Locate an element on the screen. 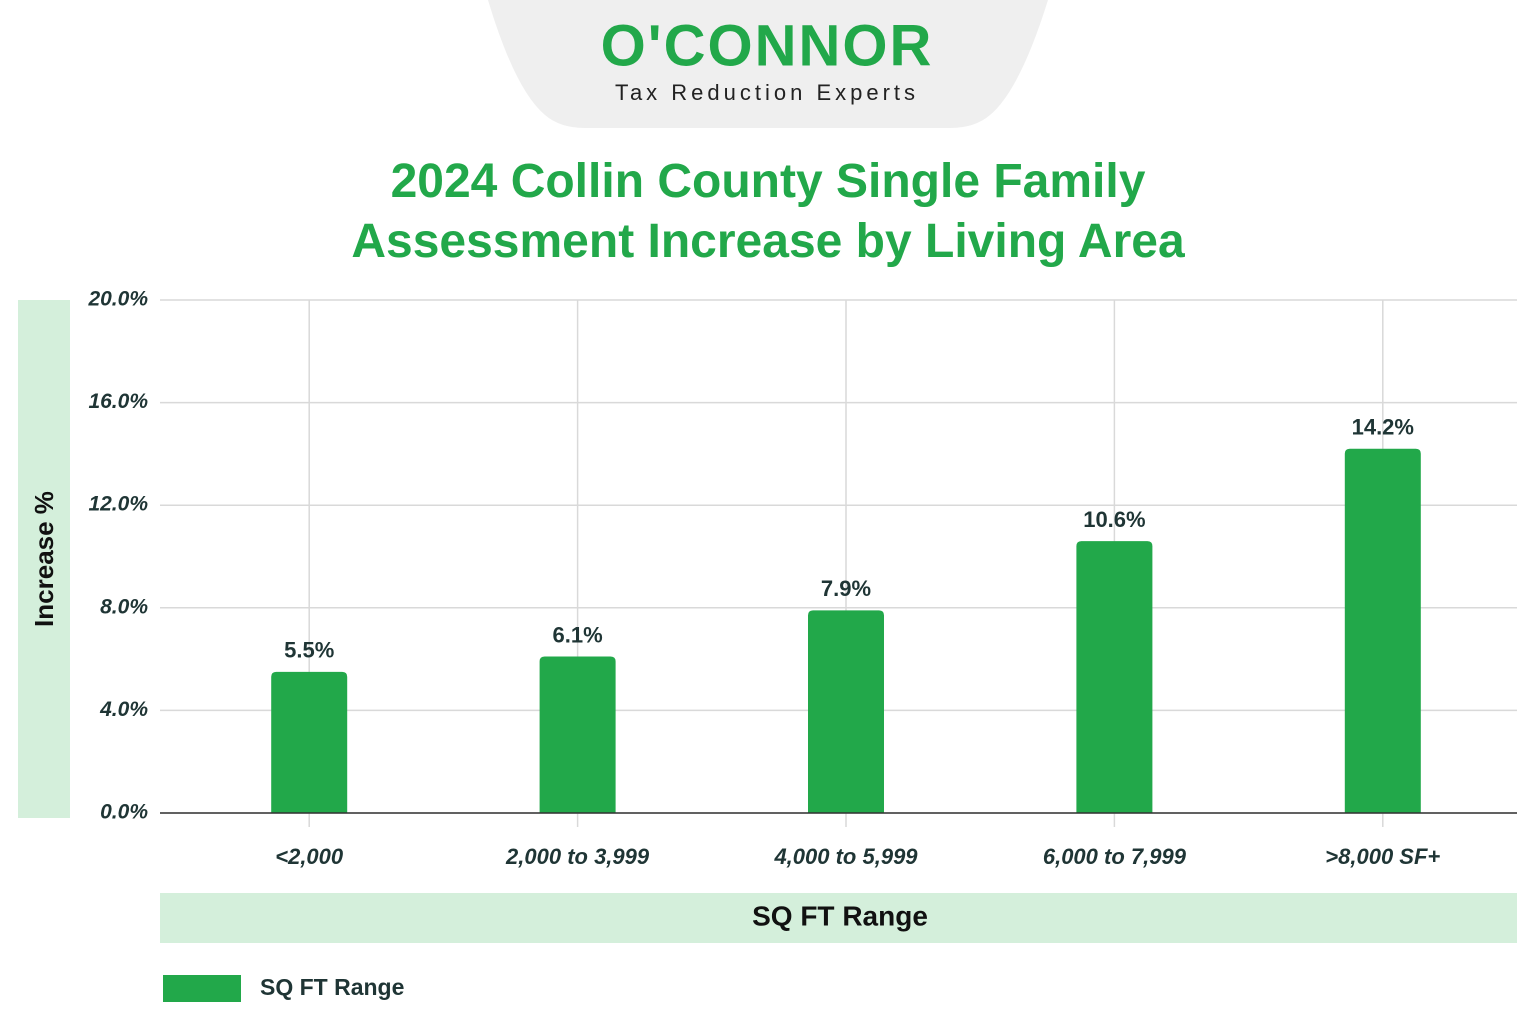  legend-swatch is located at coordinates (202, 988).